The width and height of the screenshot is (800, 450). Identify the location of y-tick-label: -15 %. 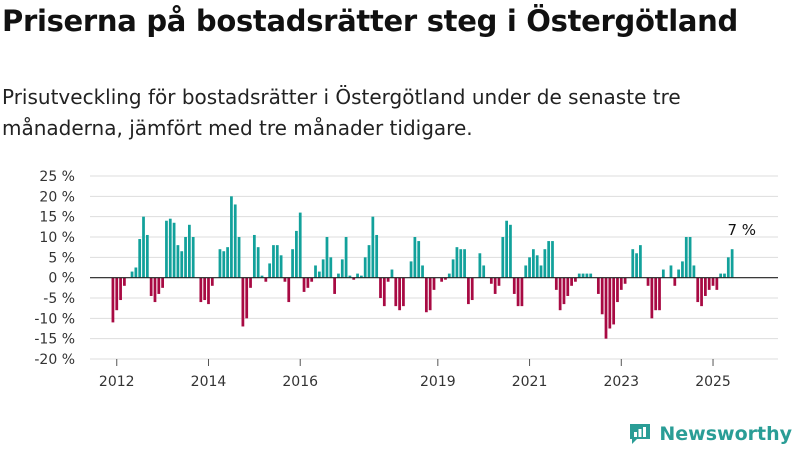
(54, 340).